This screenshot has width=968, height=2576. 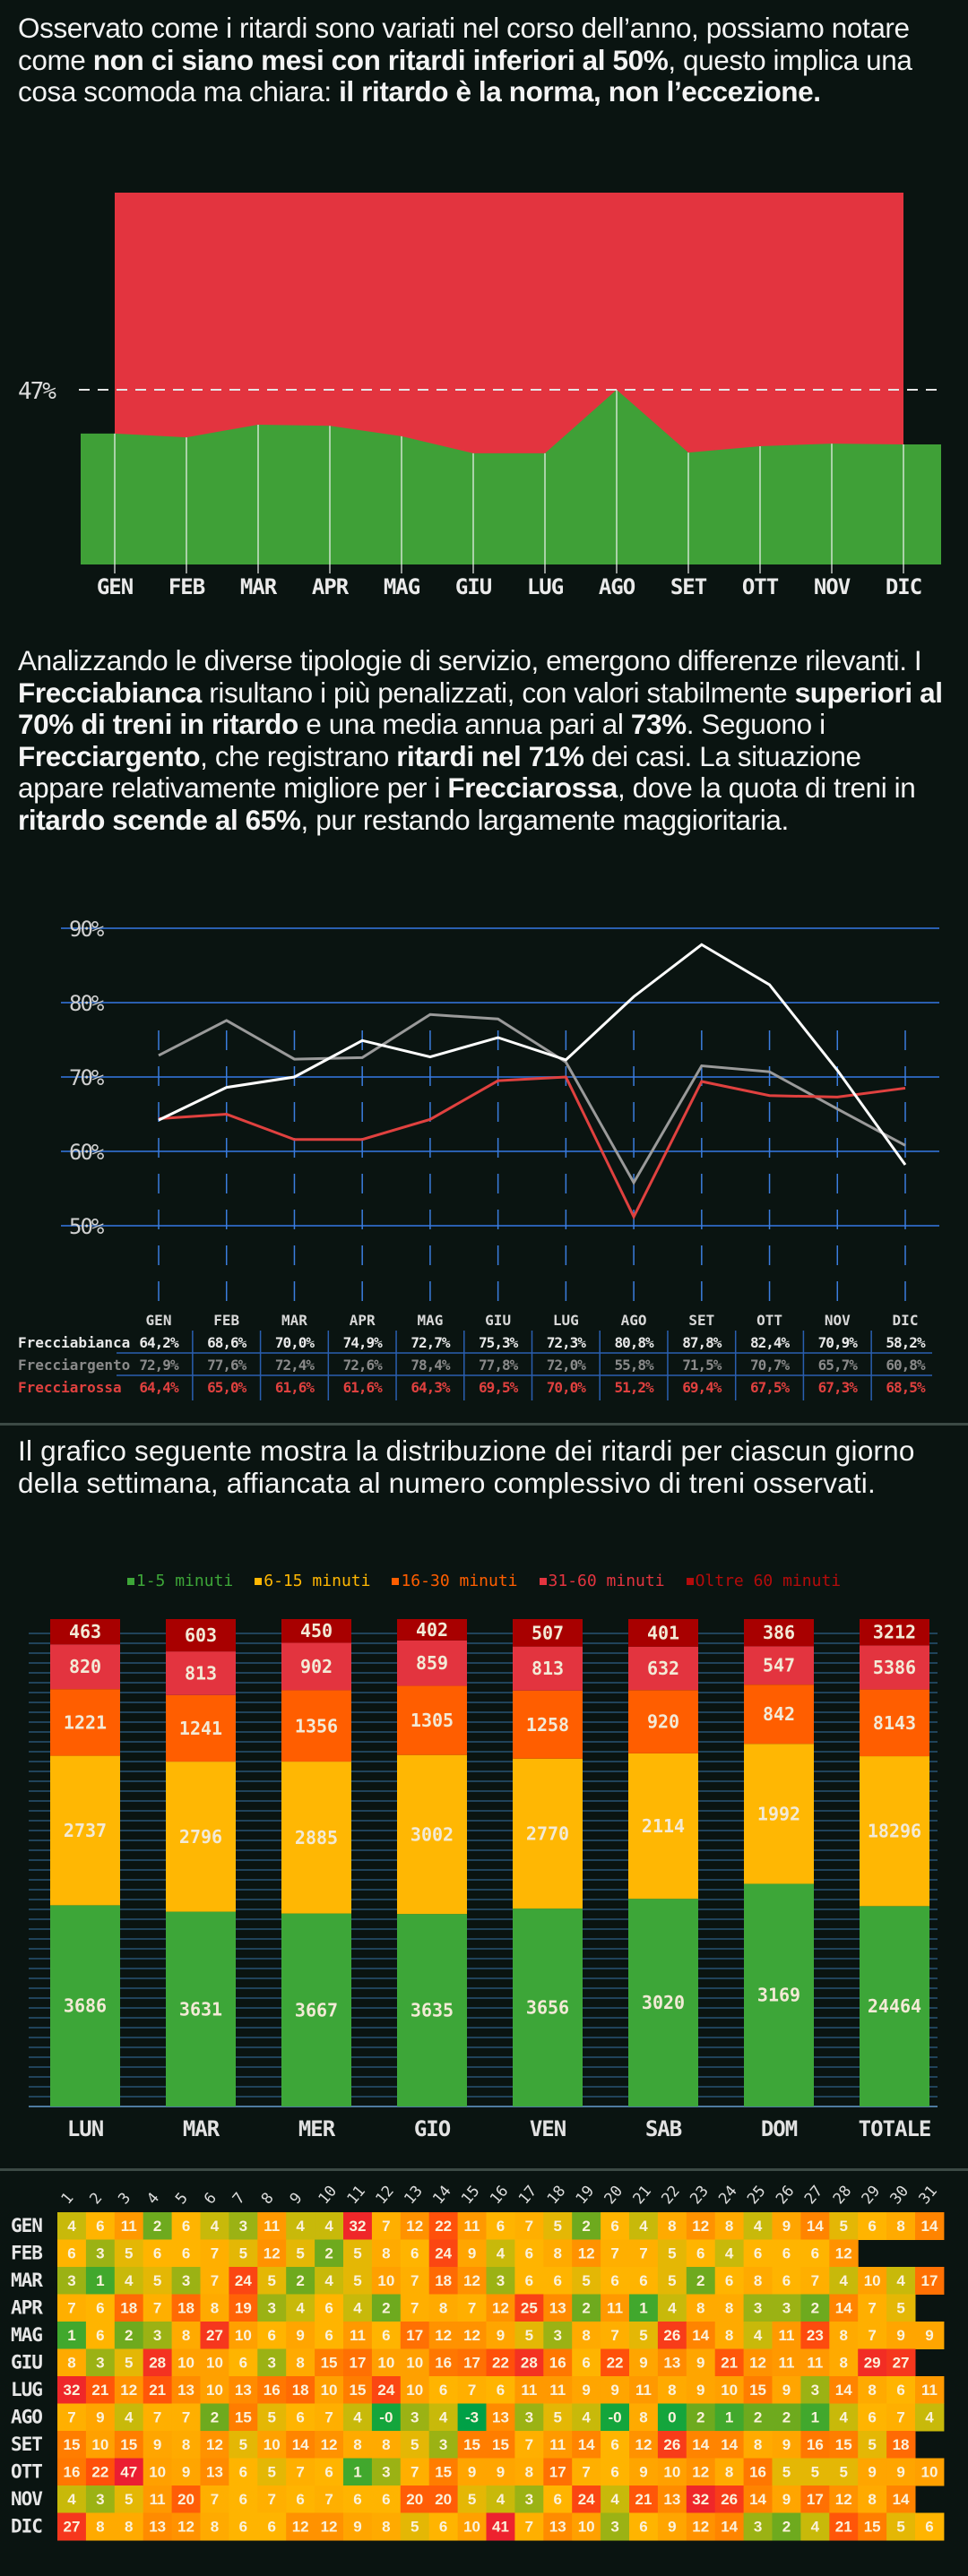 What do you see at coordinates (243, 2417) in the screenshot?
I see `heatmap-cell-value: 15` at bounding box center [243, 2417].